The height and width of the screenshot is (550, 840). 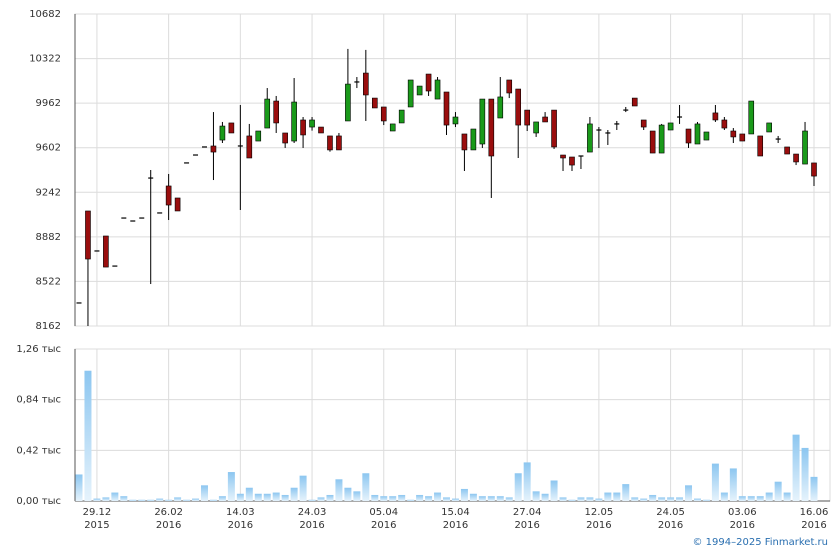 I want to click on y-tick-label: 9962, so click(x=48, y=103).